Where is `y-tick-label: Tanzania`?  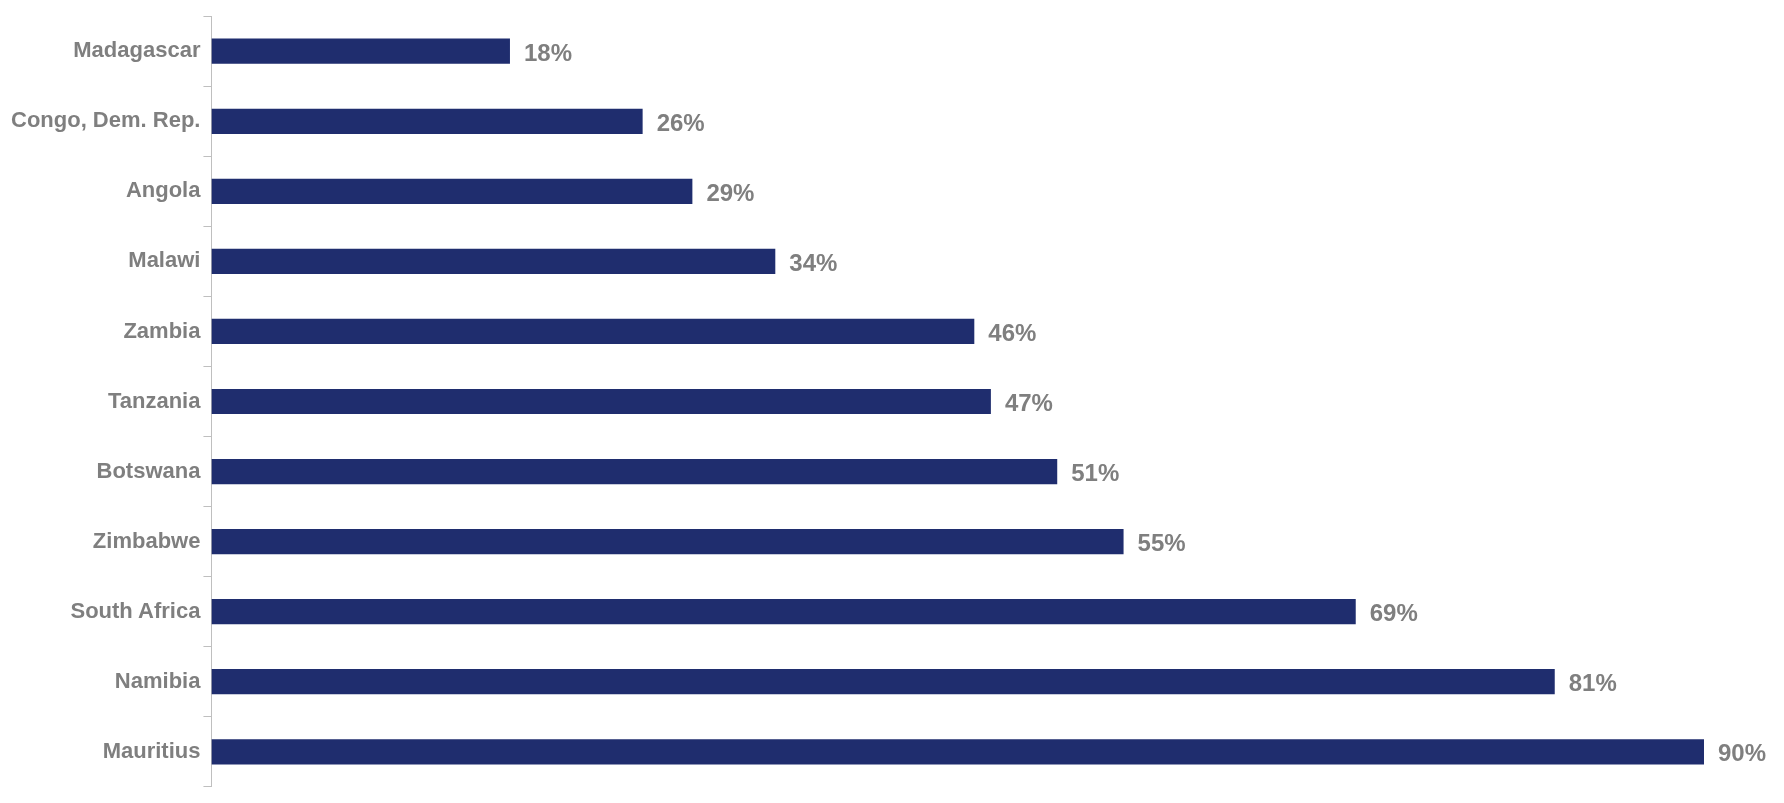 y-tick-label: Tanzania is located at coordinates (154, 400).